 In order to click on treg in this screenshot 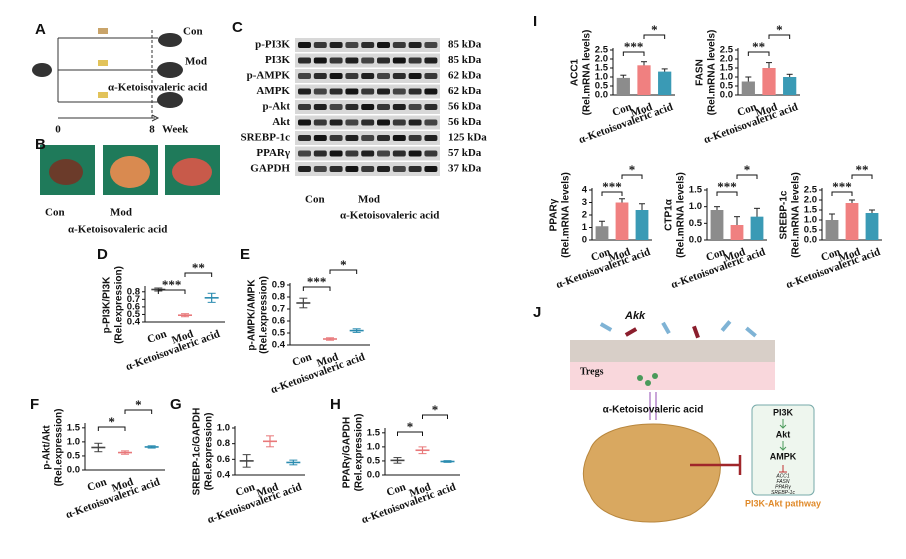, I will do `click(648, 383)`.